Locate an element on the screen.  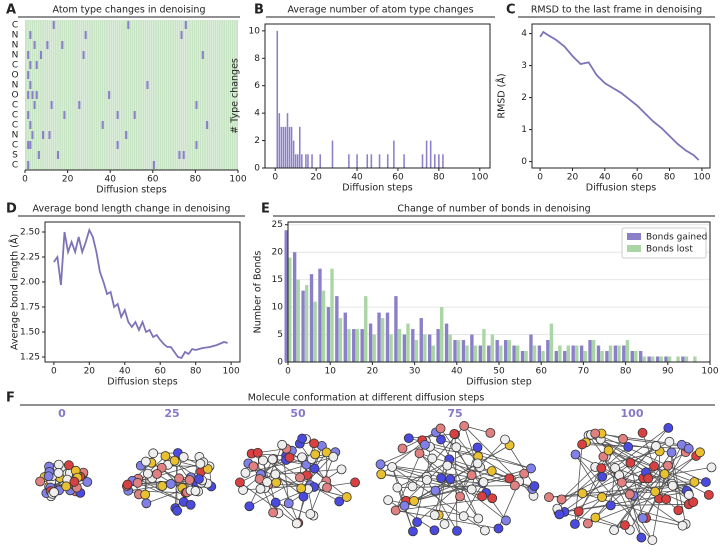
legend-swatch is located at coordinates (634, 236).